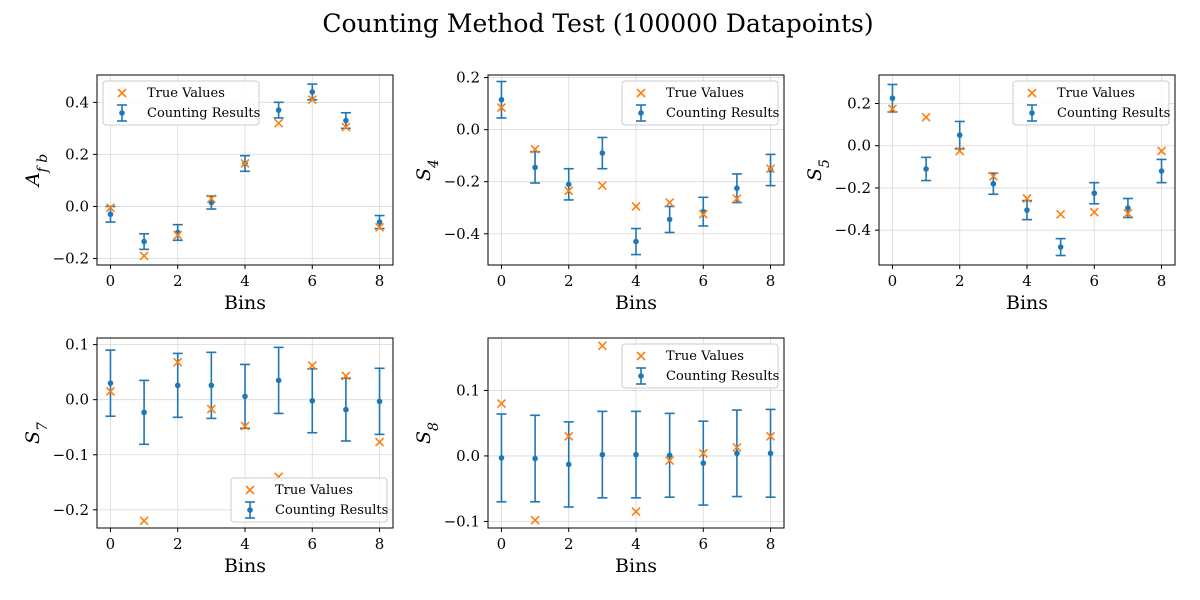  Describe the element at coordinates (434, 164) in the screenshot. I see `y-axis-label-sub: 4` at that location.